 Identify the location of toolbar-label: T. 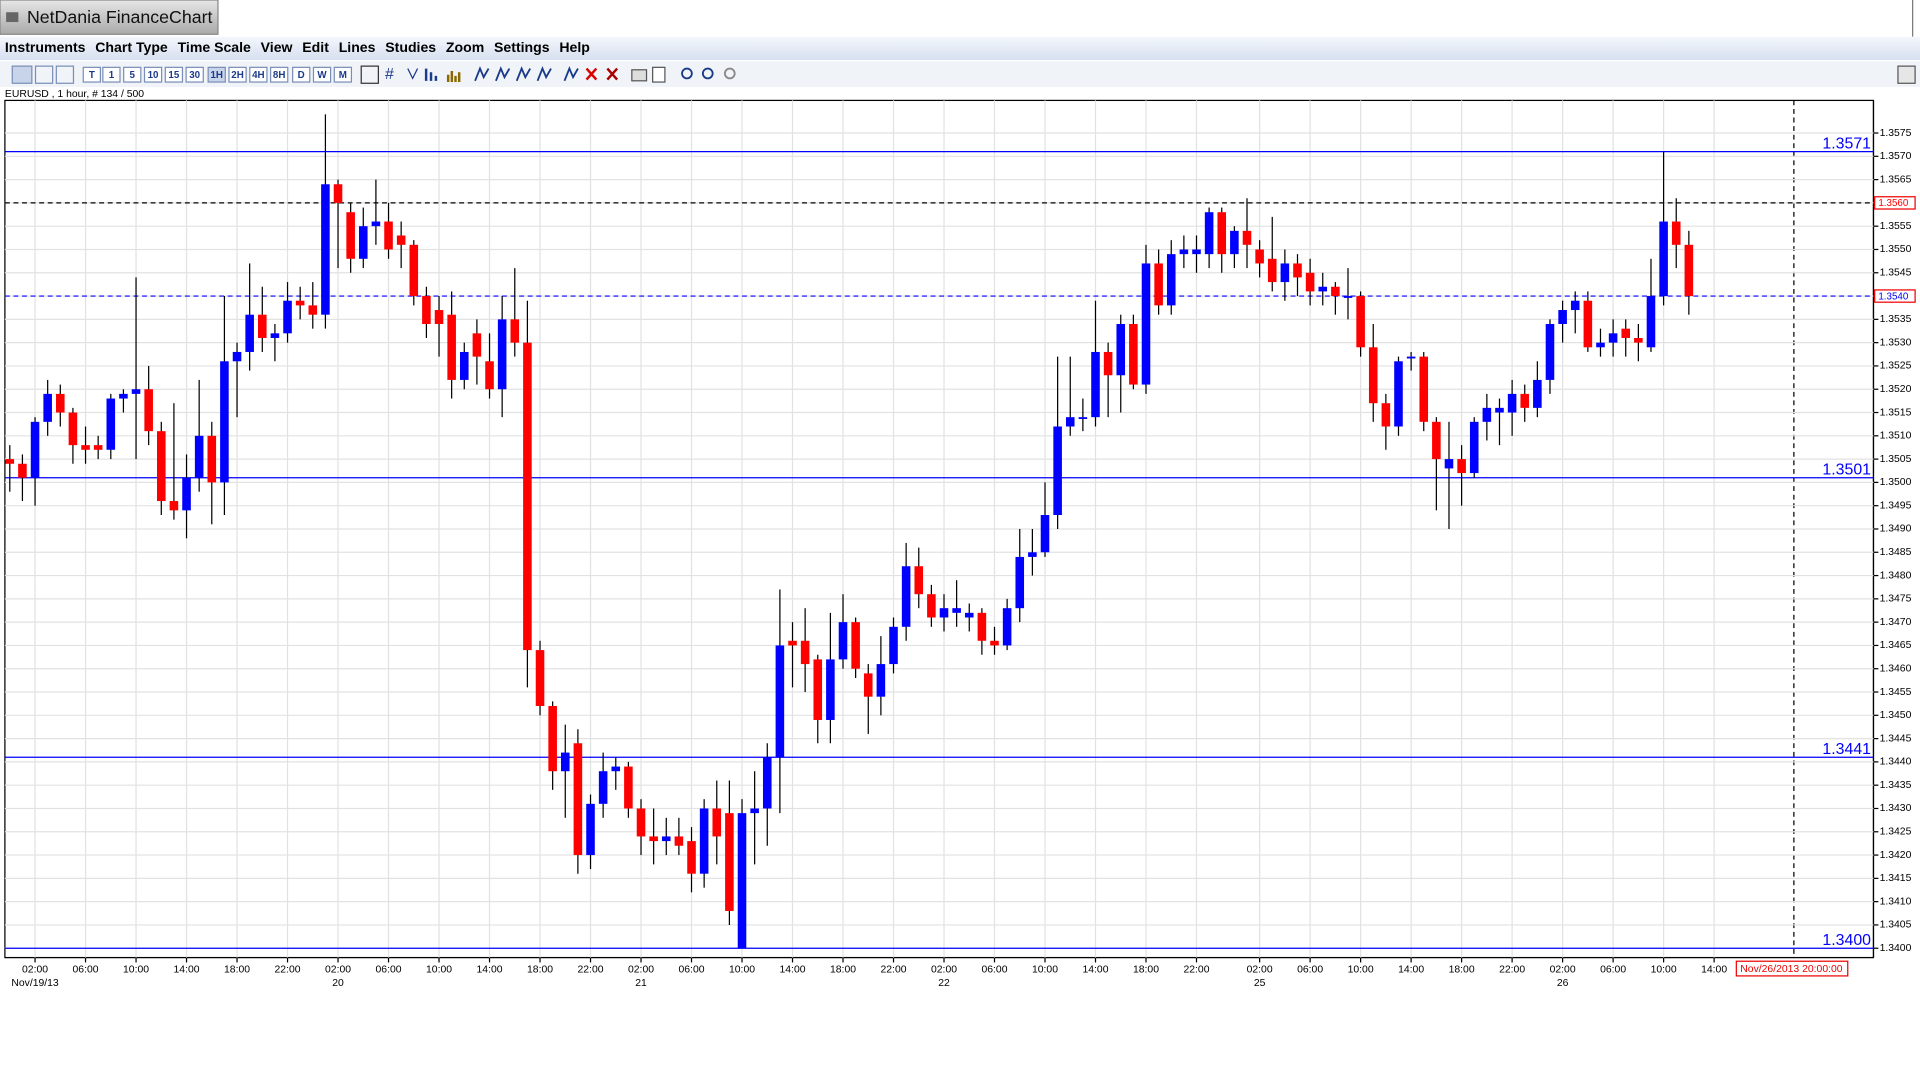
(92, 75).